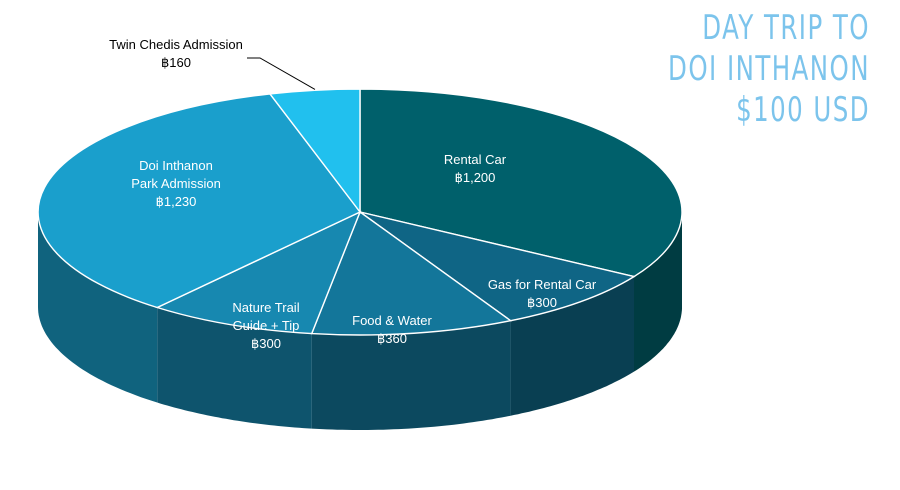  I want to click on slice-name-label: Twin Chedis Admission, so click(176, 44).